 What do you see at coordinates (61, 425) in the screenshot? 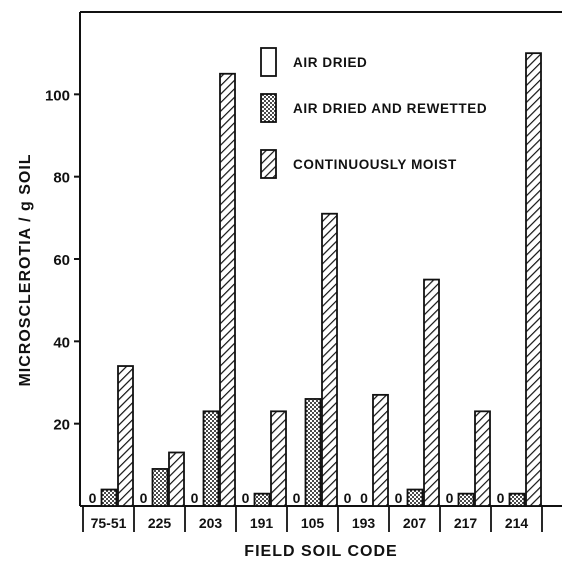
I see `y-tick-label: 20` at bounding box center [61, 425].